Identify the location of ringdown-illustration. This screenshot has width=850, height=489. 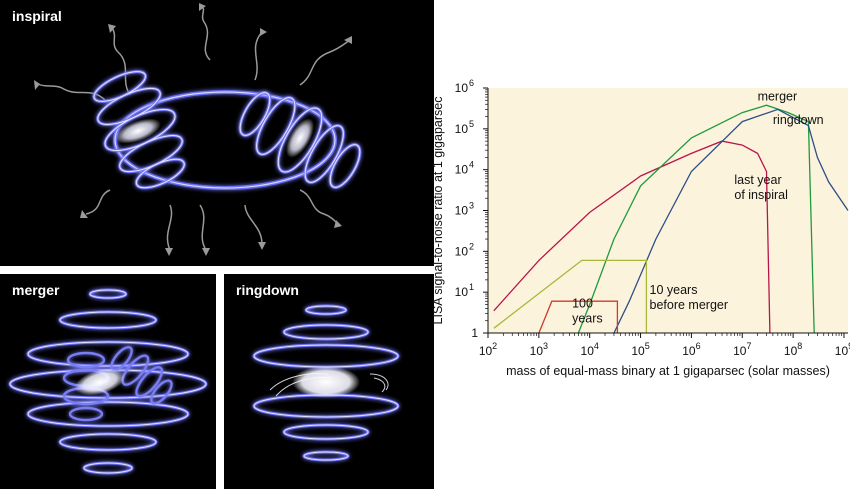
(326, 383).